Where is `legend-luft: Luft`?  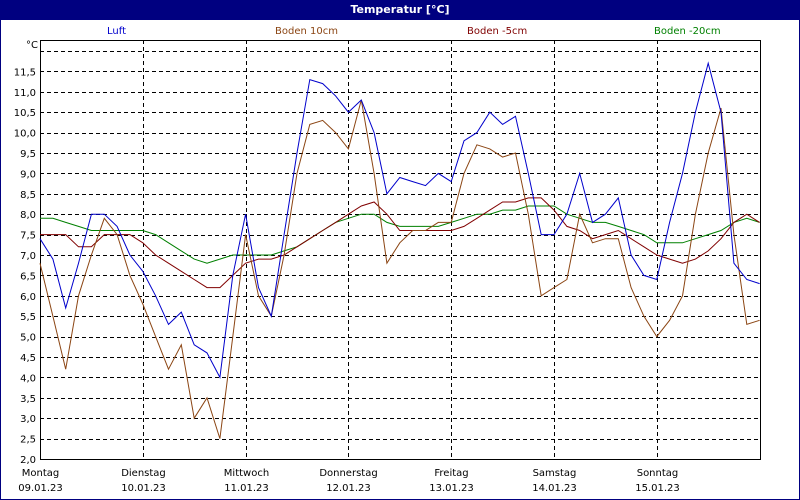
legend-luft: Luft is located at coordinates (116, 31).